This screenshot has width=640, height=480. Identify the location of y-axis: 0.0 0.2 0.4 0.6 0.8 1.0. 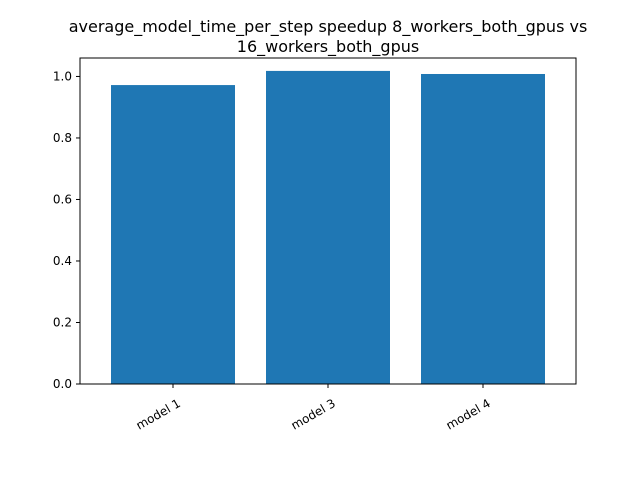
(66, 230).